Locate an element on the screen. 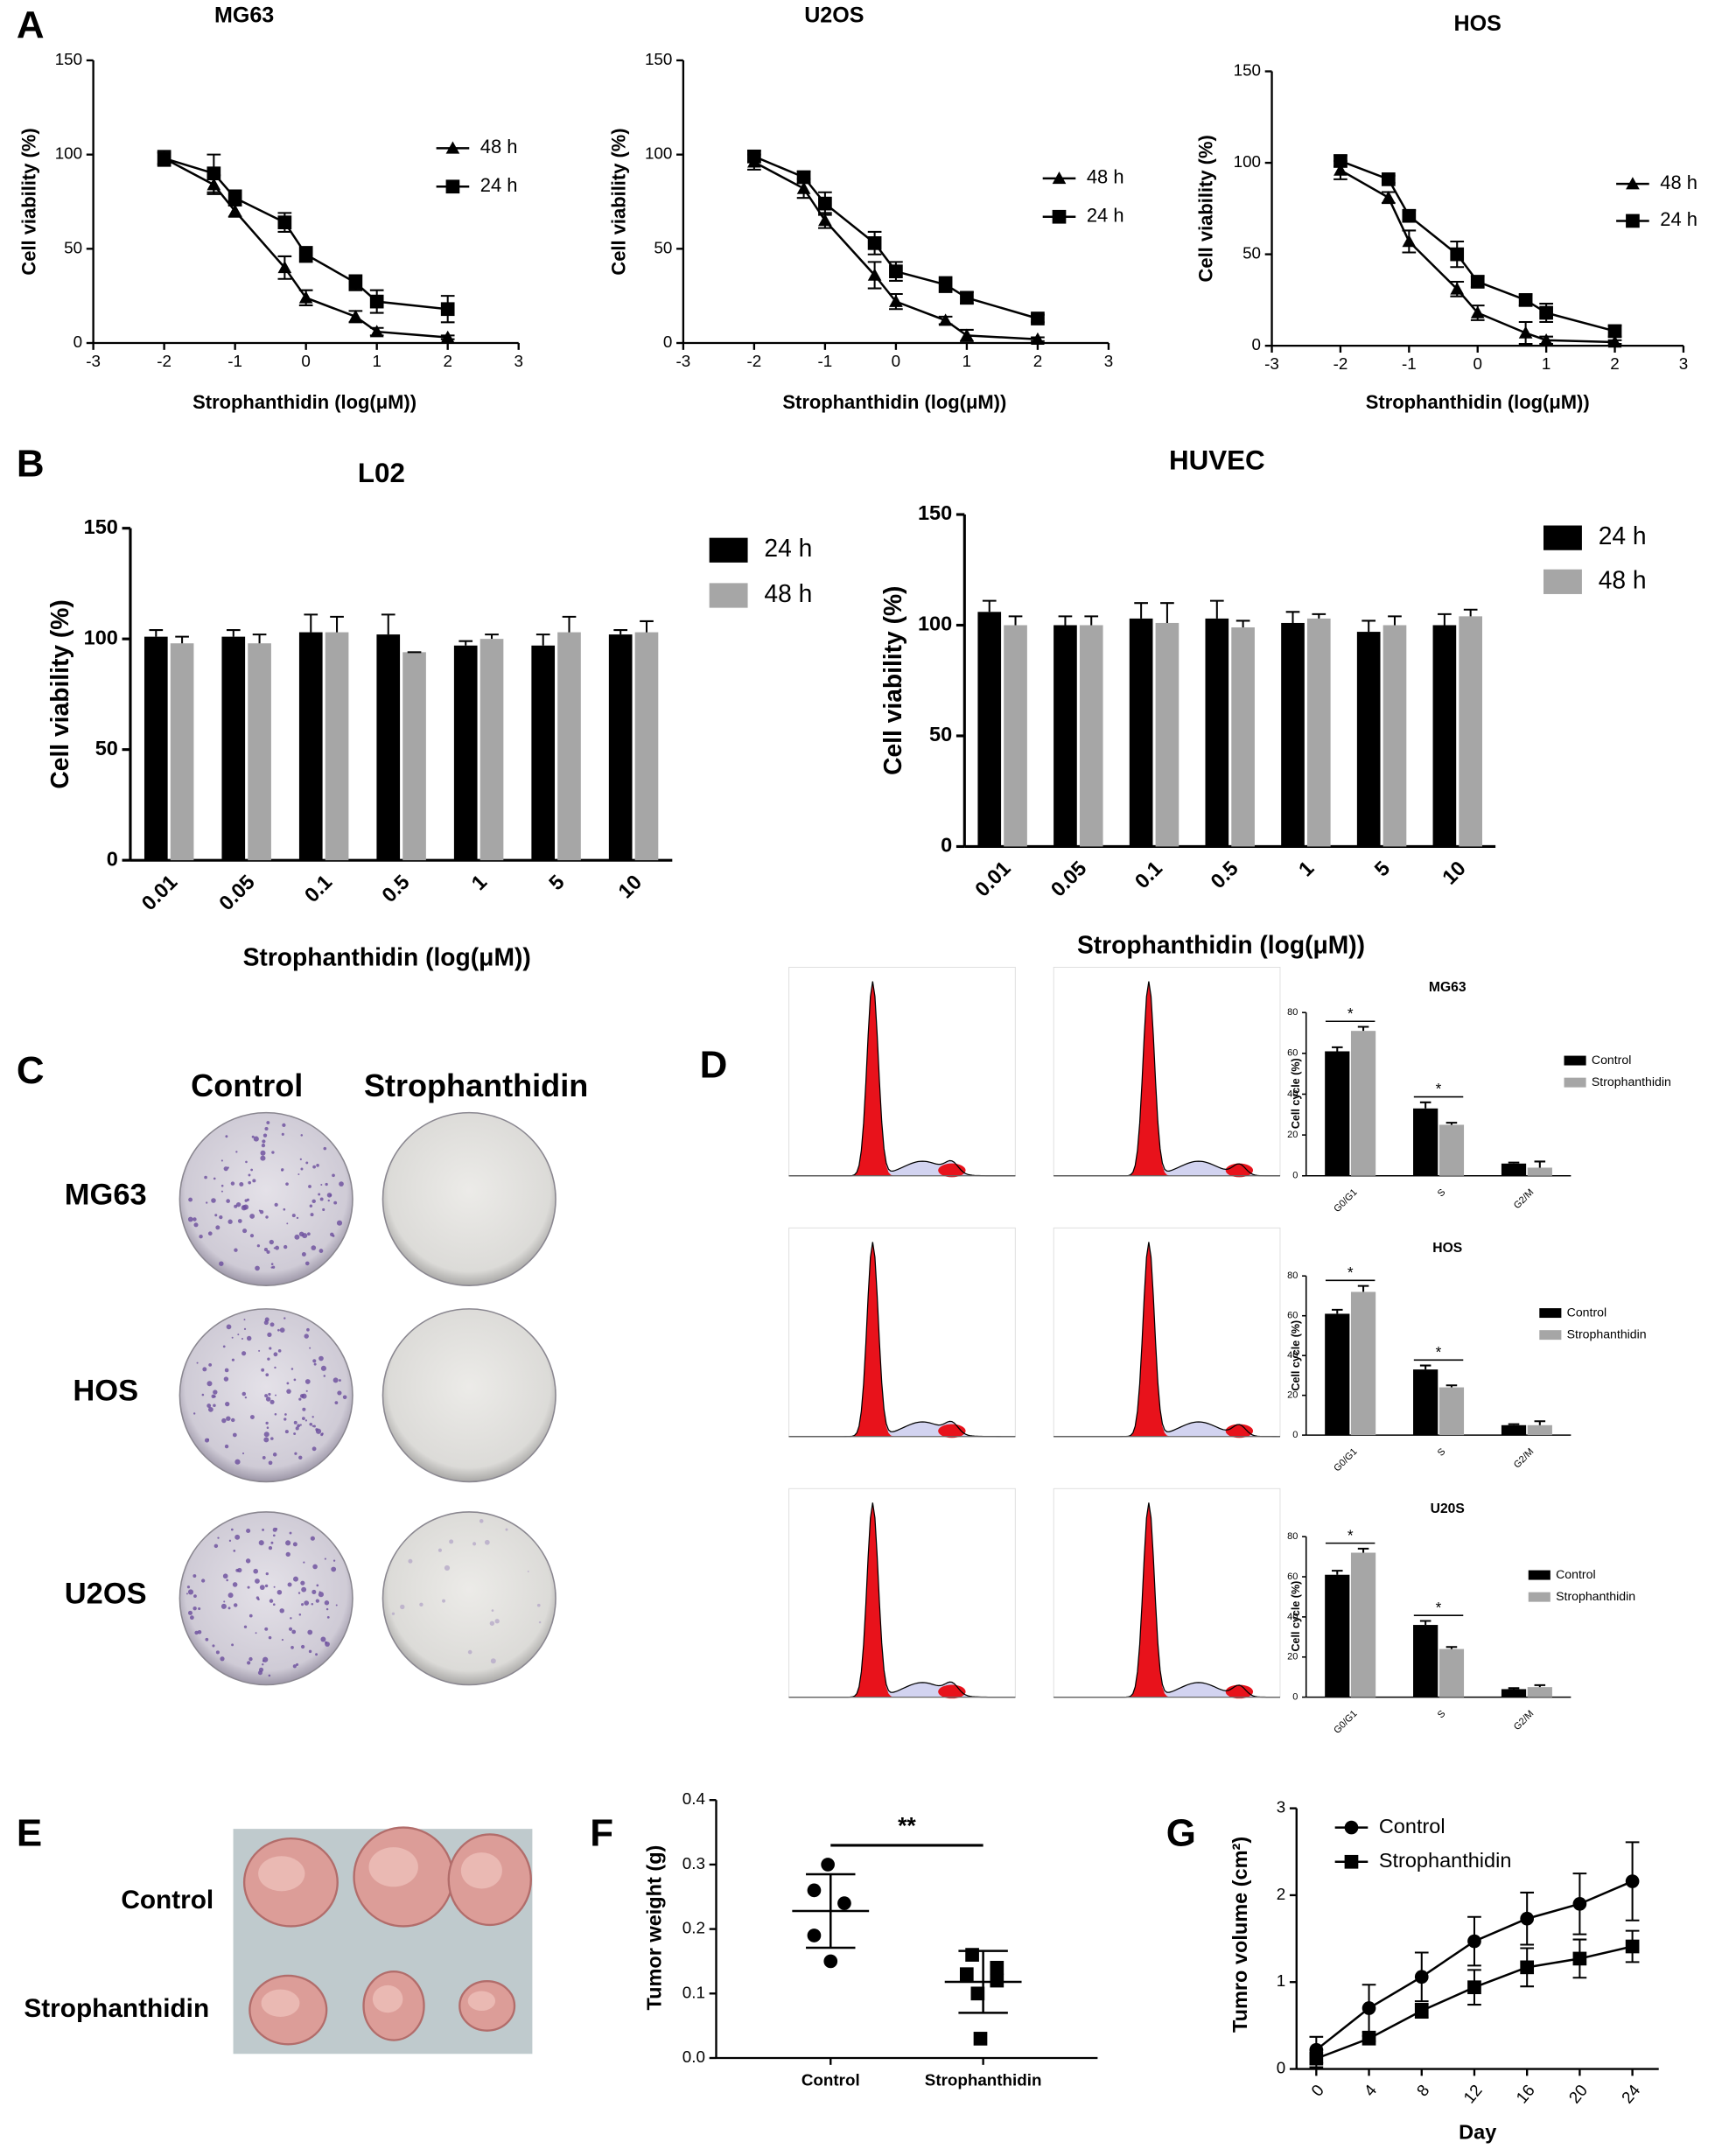 The width and height of the screenshot is (1715, 2156). y-tick-label: 40 is located at coordinates (1292, 1093).